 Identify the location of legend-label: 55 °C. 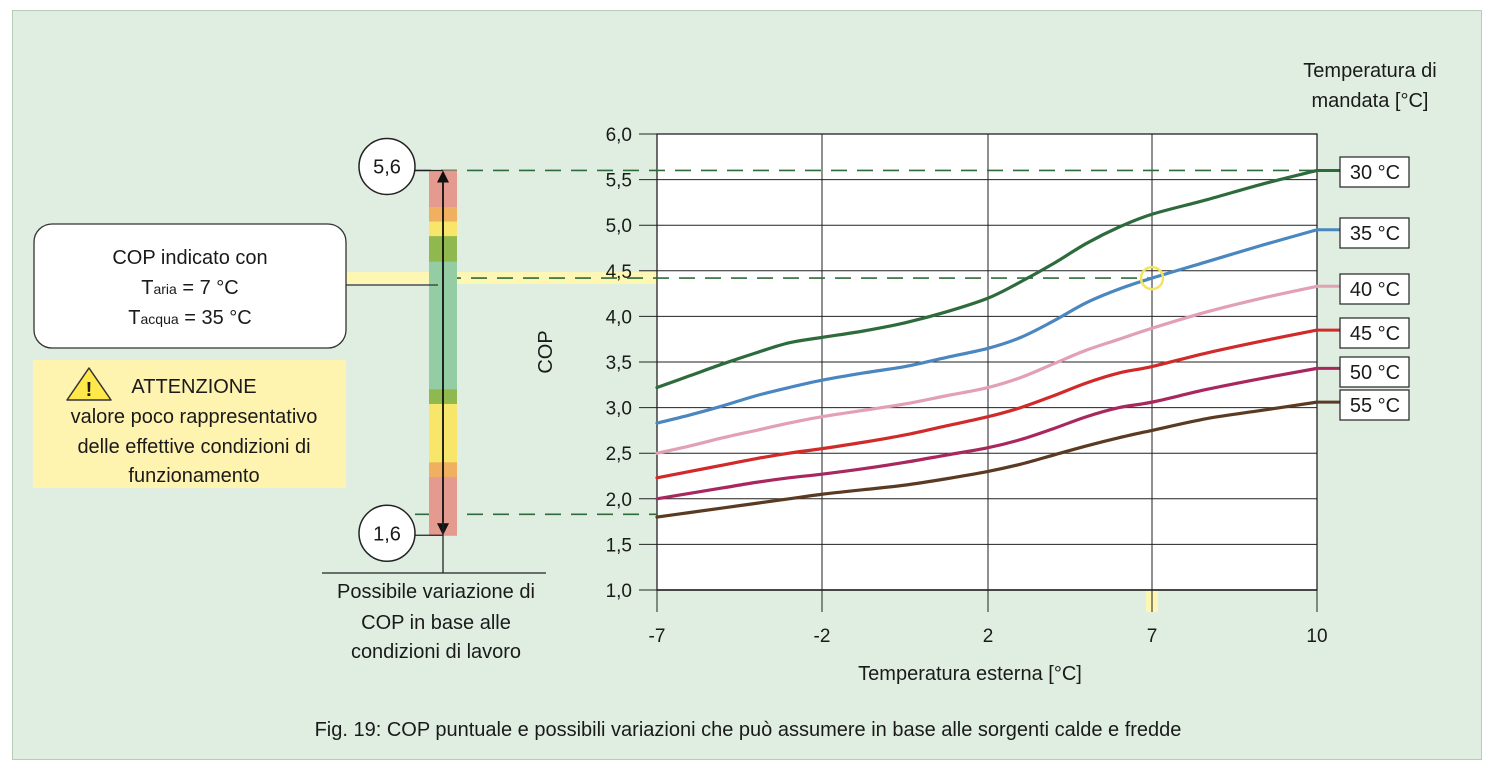
(1375, 406).